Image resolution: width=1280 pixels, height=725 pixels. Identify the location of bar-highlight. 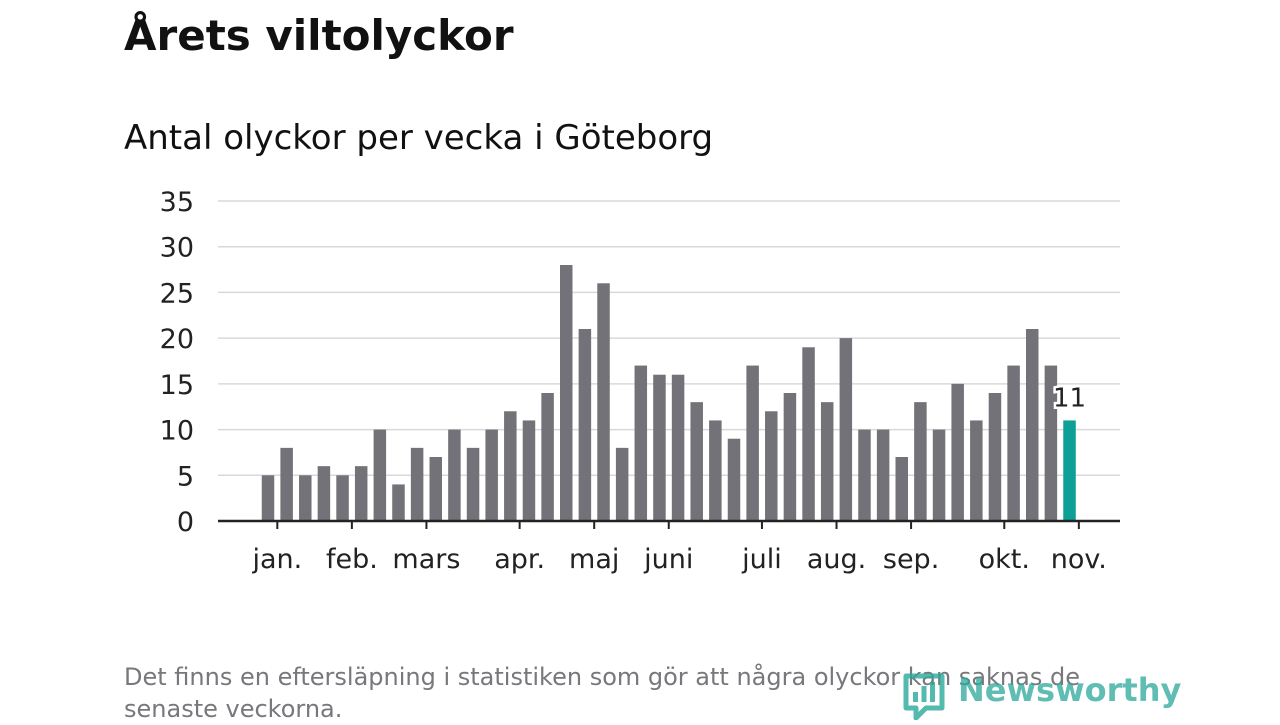
(1069, 470).